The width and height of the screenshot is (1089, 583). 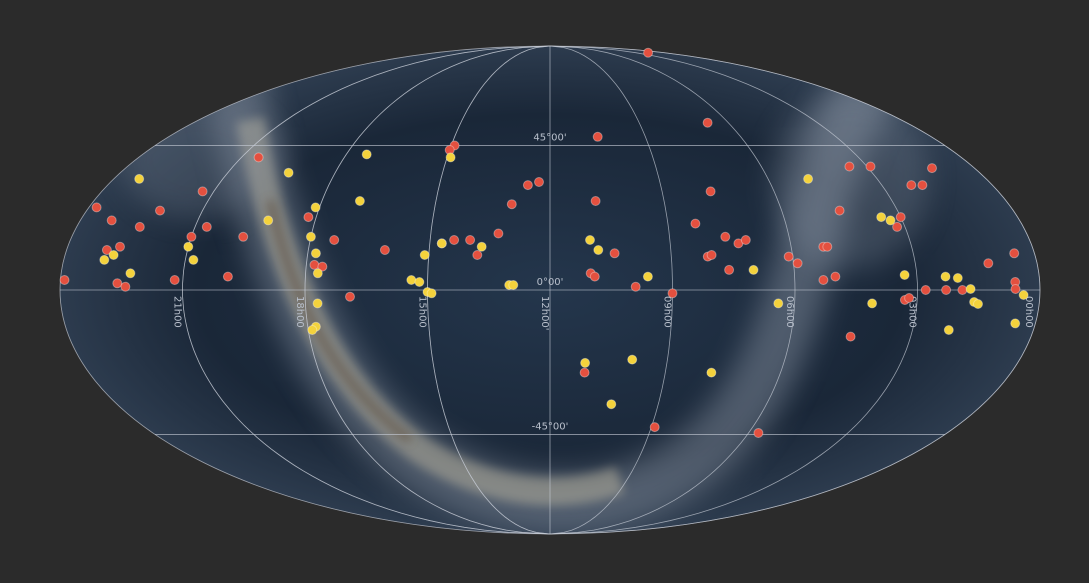 I want to click on dec-label: -45°00', so click(x=550, y=426).